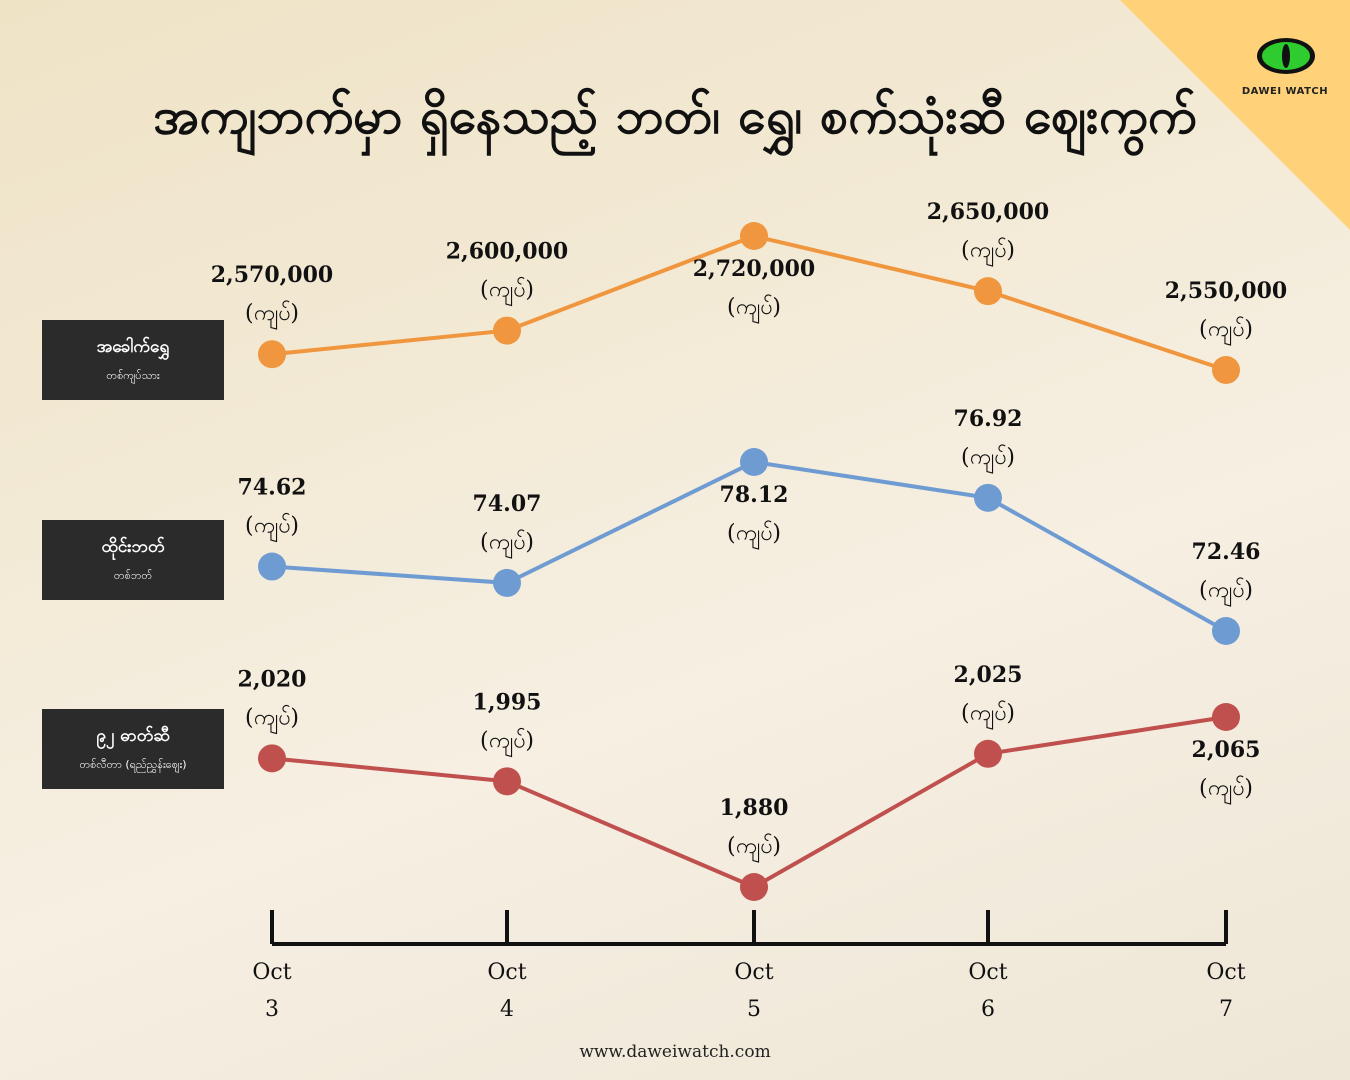 This screenshot has width=1350, height=1080. What do you see at coordinates (1226, 1009) in the screenshot?
I see `x-tick-label: 7` at bounding box center [1226, 1009].